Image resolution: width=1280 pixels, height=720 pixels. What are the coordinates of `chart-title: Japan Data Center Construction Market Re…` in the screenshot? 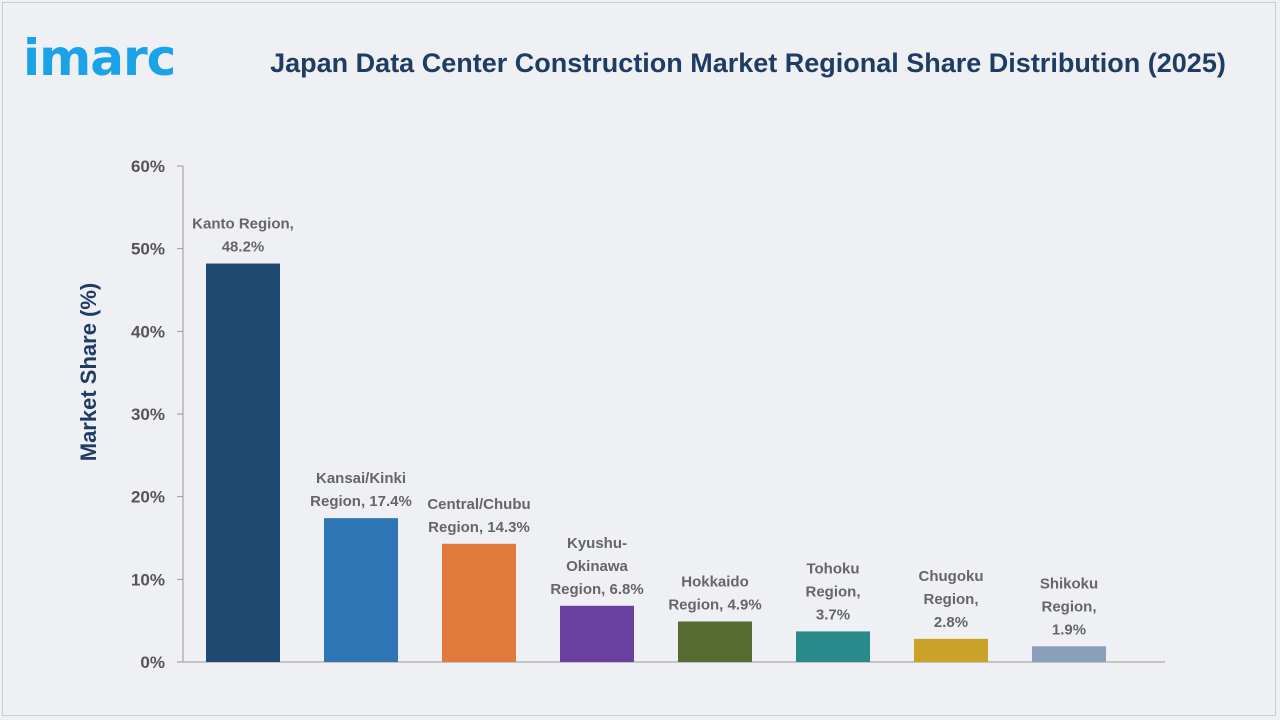 It's located at (748, 63).